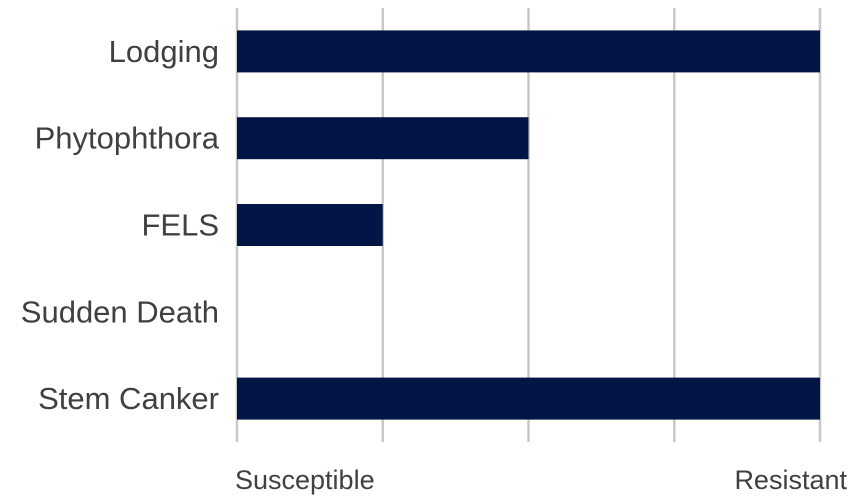 Image resolution: width=864 pixels, height=503 pixels. What do you see at coordinates (310, 225) in the screenshot?
I see `bar-fels` at bounding box center [310, 225].